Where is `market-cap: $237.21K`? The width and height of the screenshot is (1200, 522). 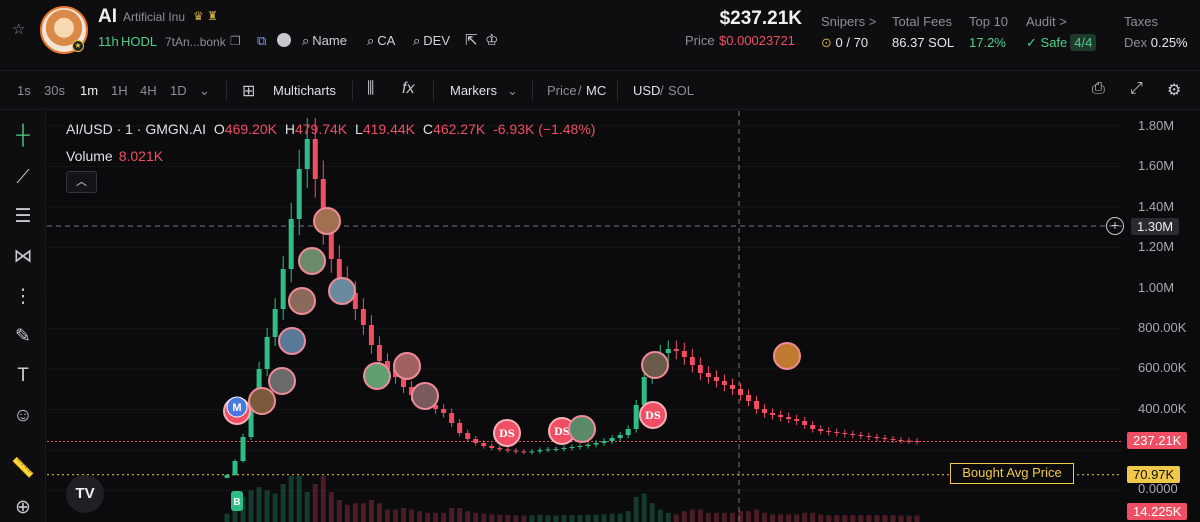
market-cap: $237.21K is located at coordinates (760, 18).